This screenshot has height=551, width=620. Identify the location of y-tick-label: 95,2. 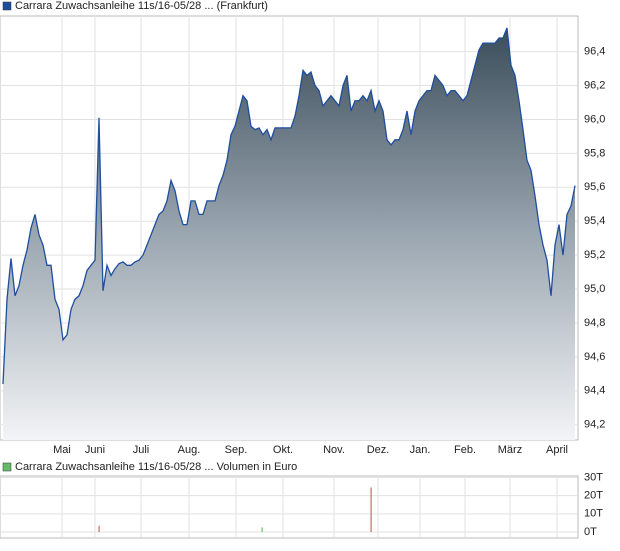
(594, 255).